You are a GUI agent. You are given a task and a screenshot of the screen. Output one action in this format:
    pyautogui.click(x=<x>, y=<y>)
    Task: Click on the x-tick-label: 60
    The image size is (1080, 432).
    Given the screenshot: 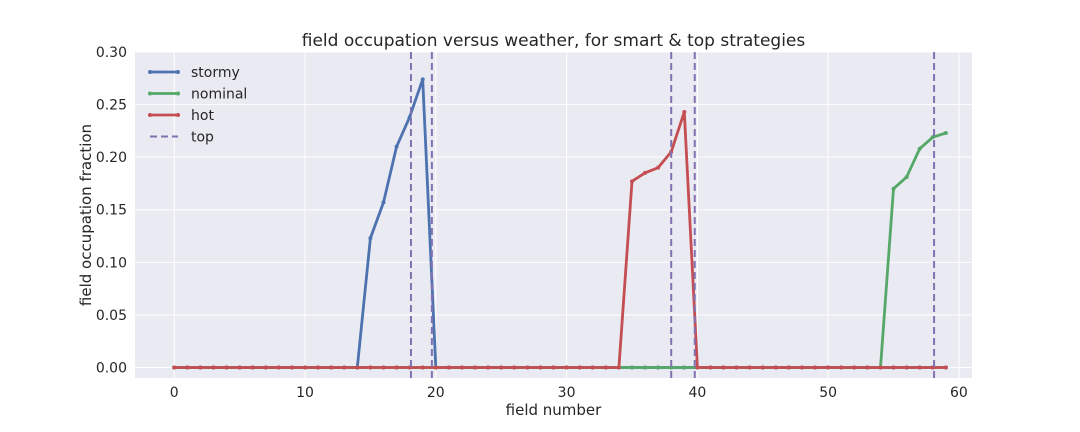 What is the action you would take?
    pyautogui.click(x=959, y=393)
    